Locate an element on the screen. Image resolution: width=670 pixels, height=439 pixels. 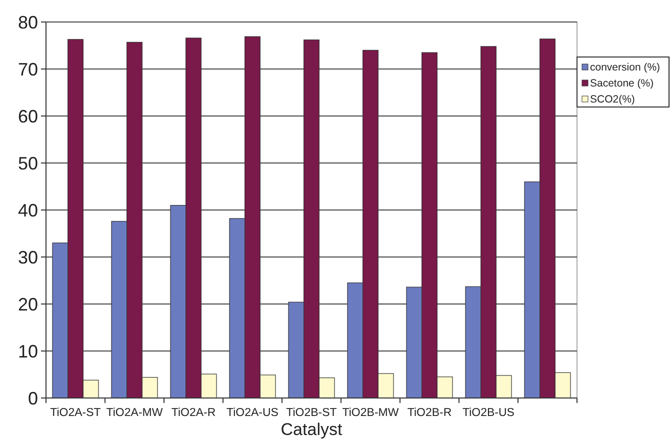
x-tick-label: TiO2A-US is located at coordinates (252, 413).